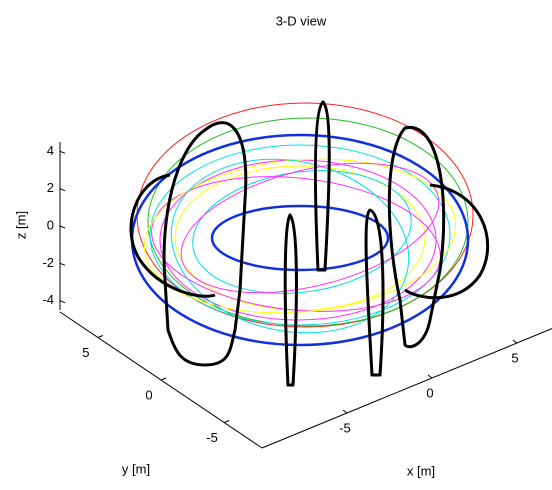 This screenshot has width=552, height=490. I want to click on z-tick-label: -4, so click(48, 299).